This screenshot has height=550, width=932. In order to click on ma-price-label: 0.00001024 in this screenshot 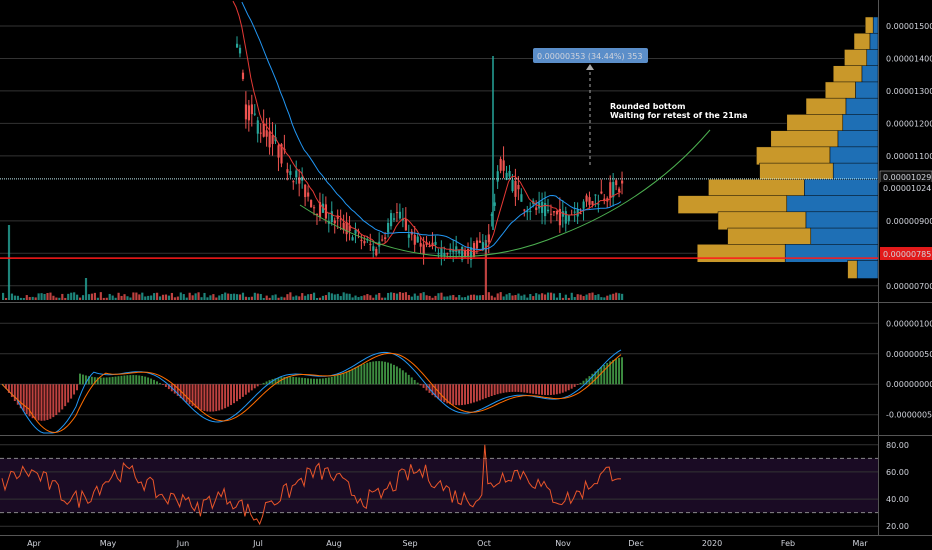, I will do `click(906, 188)`.